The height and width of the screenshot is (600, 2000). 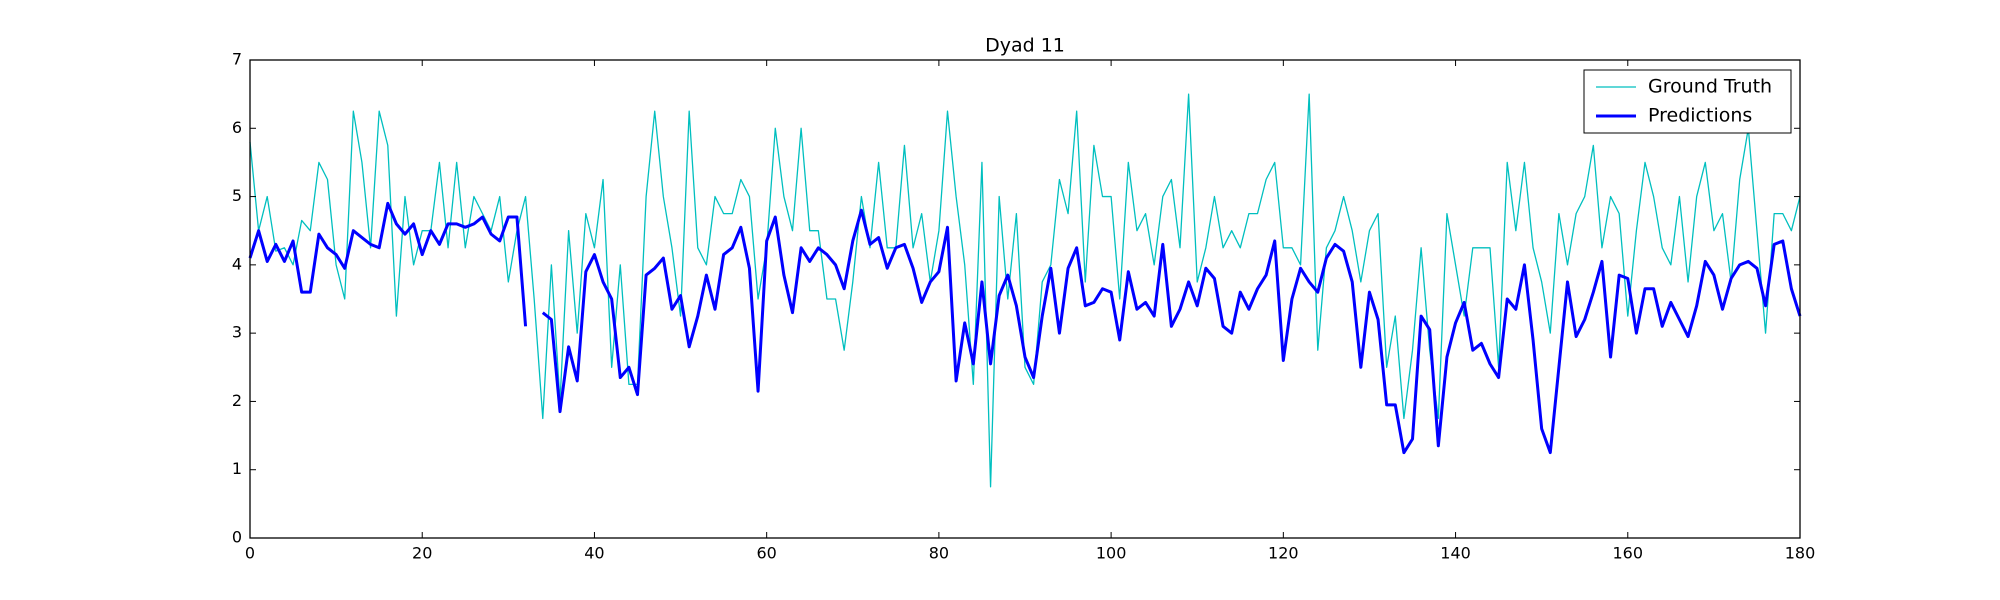 What do you see at coordinates (237, 537) in the screenshot?
I see `y-tick-label: 0` at bounding box center [237, 537].